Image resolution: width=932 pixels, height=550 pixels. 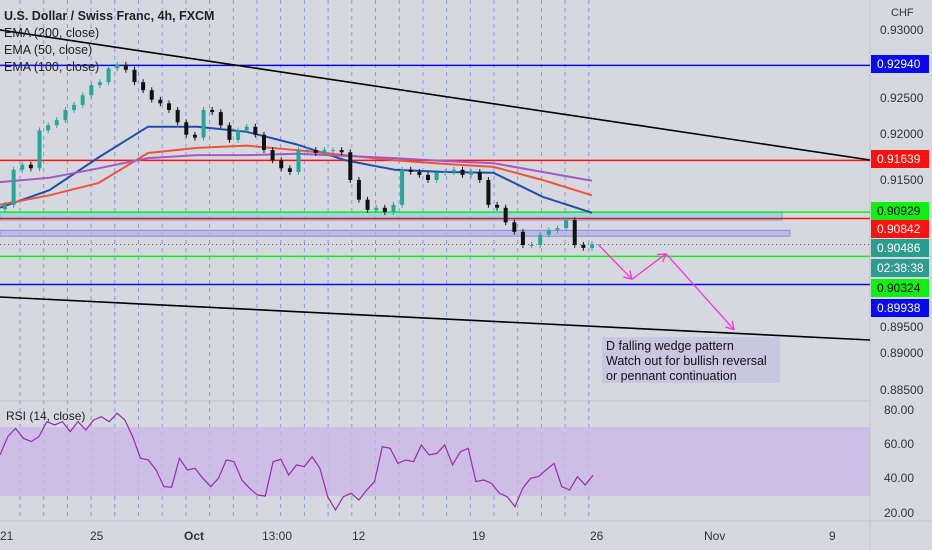 What do you see at coordinates (277, 536) in the screenshot?
I see `time-tick-label: 13:00` at bounding box center [277, 536].